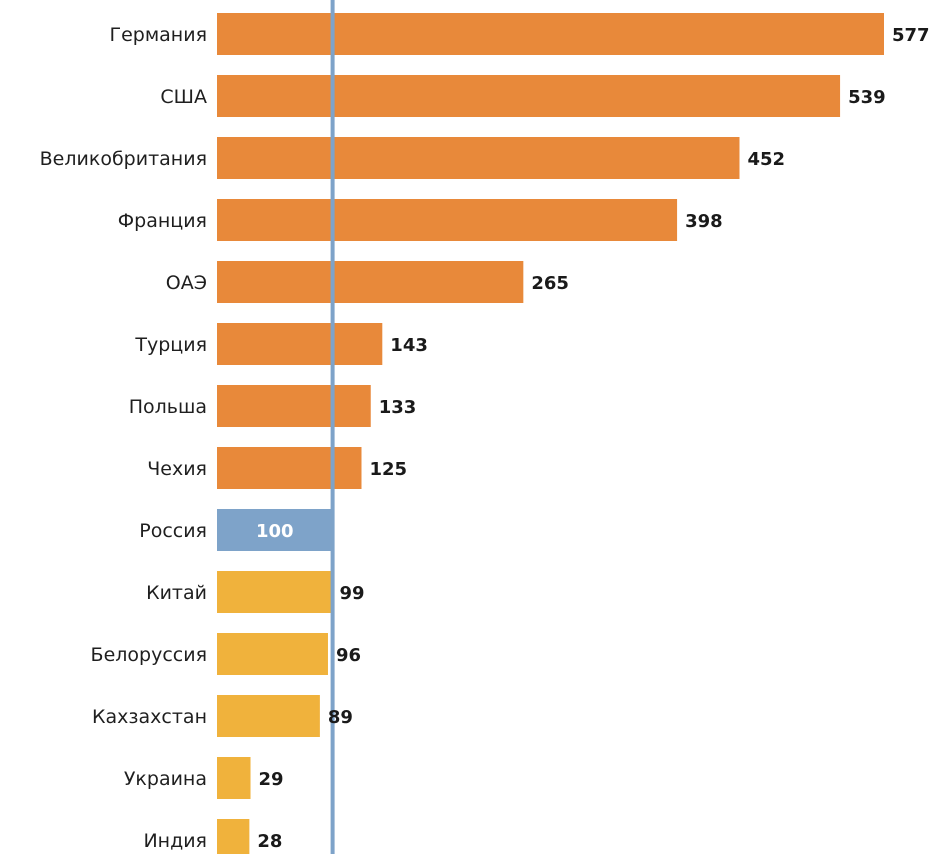 The image size is (935, 854). What do you see at coordinates (176, 593) in the screenshot?
I see `category-label: Китай` at bounding box center [176, 593].